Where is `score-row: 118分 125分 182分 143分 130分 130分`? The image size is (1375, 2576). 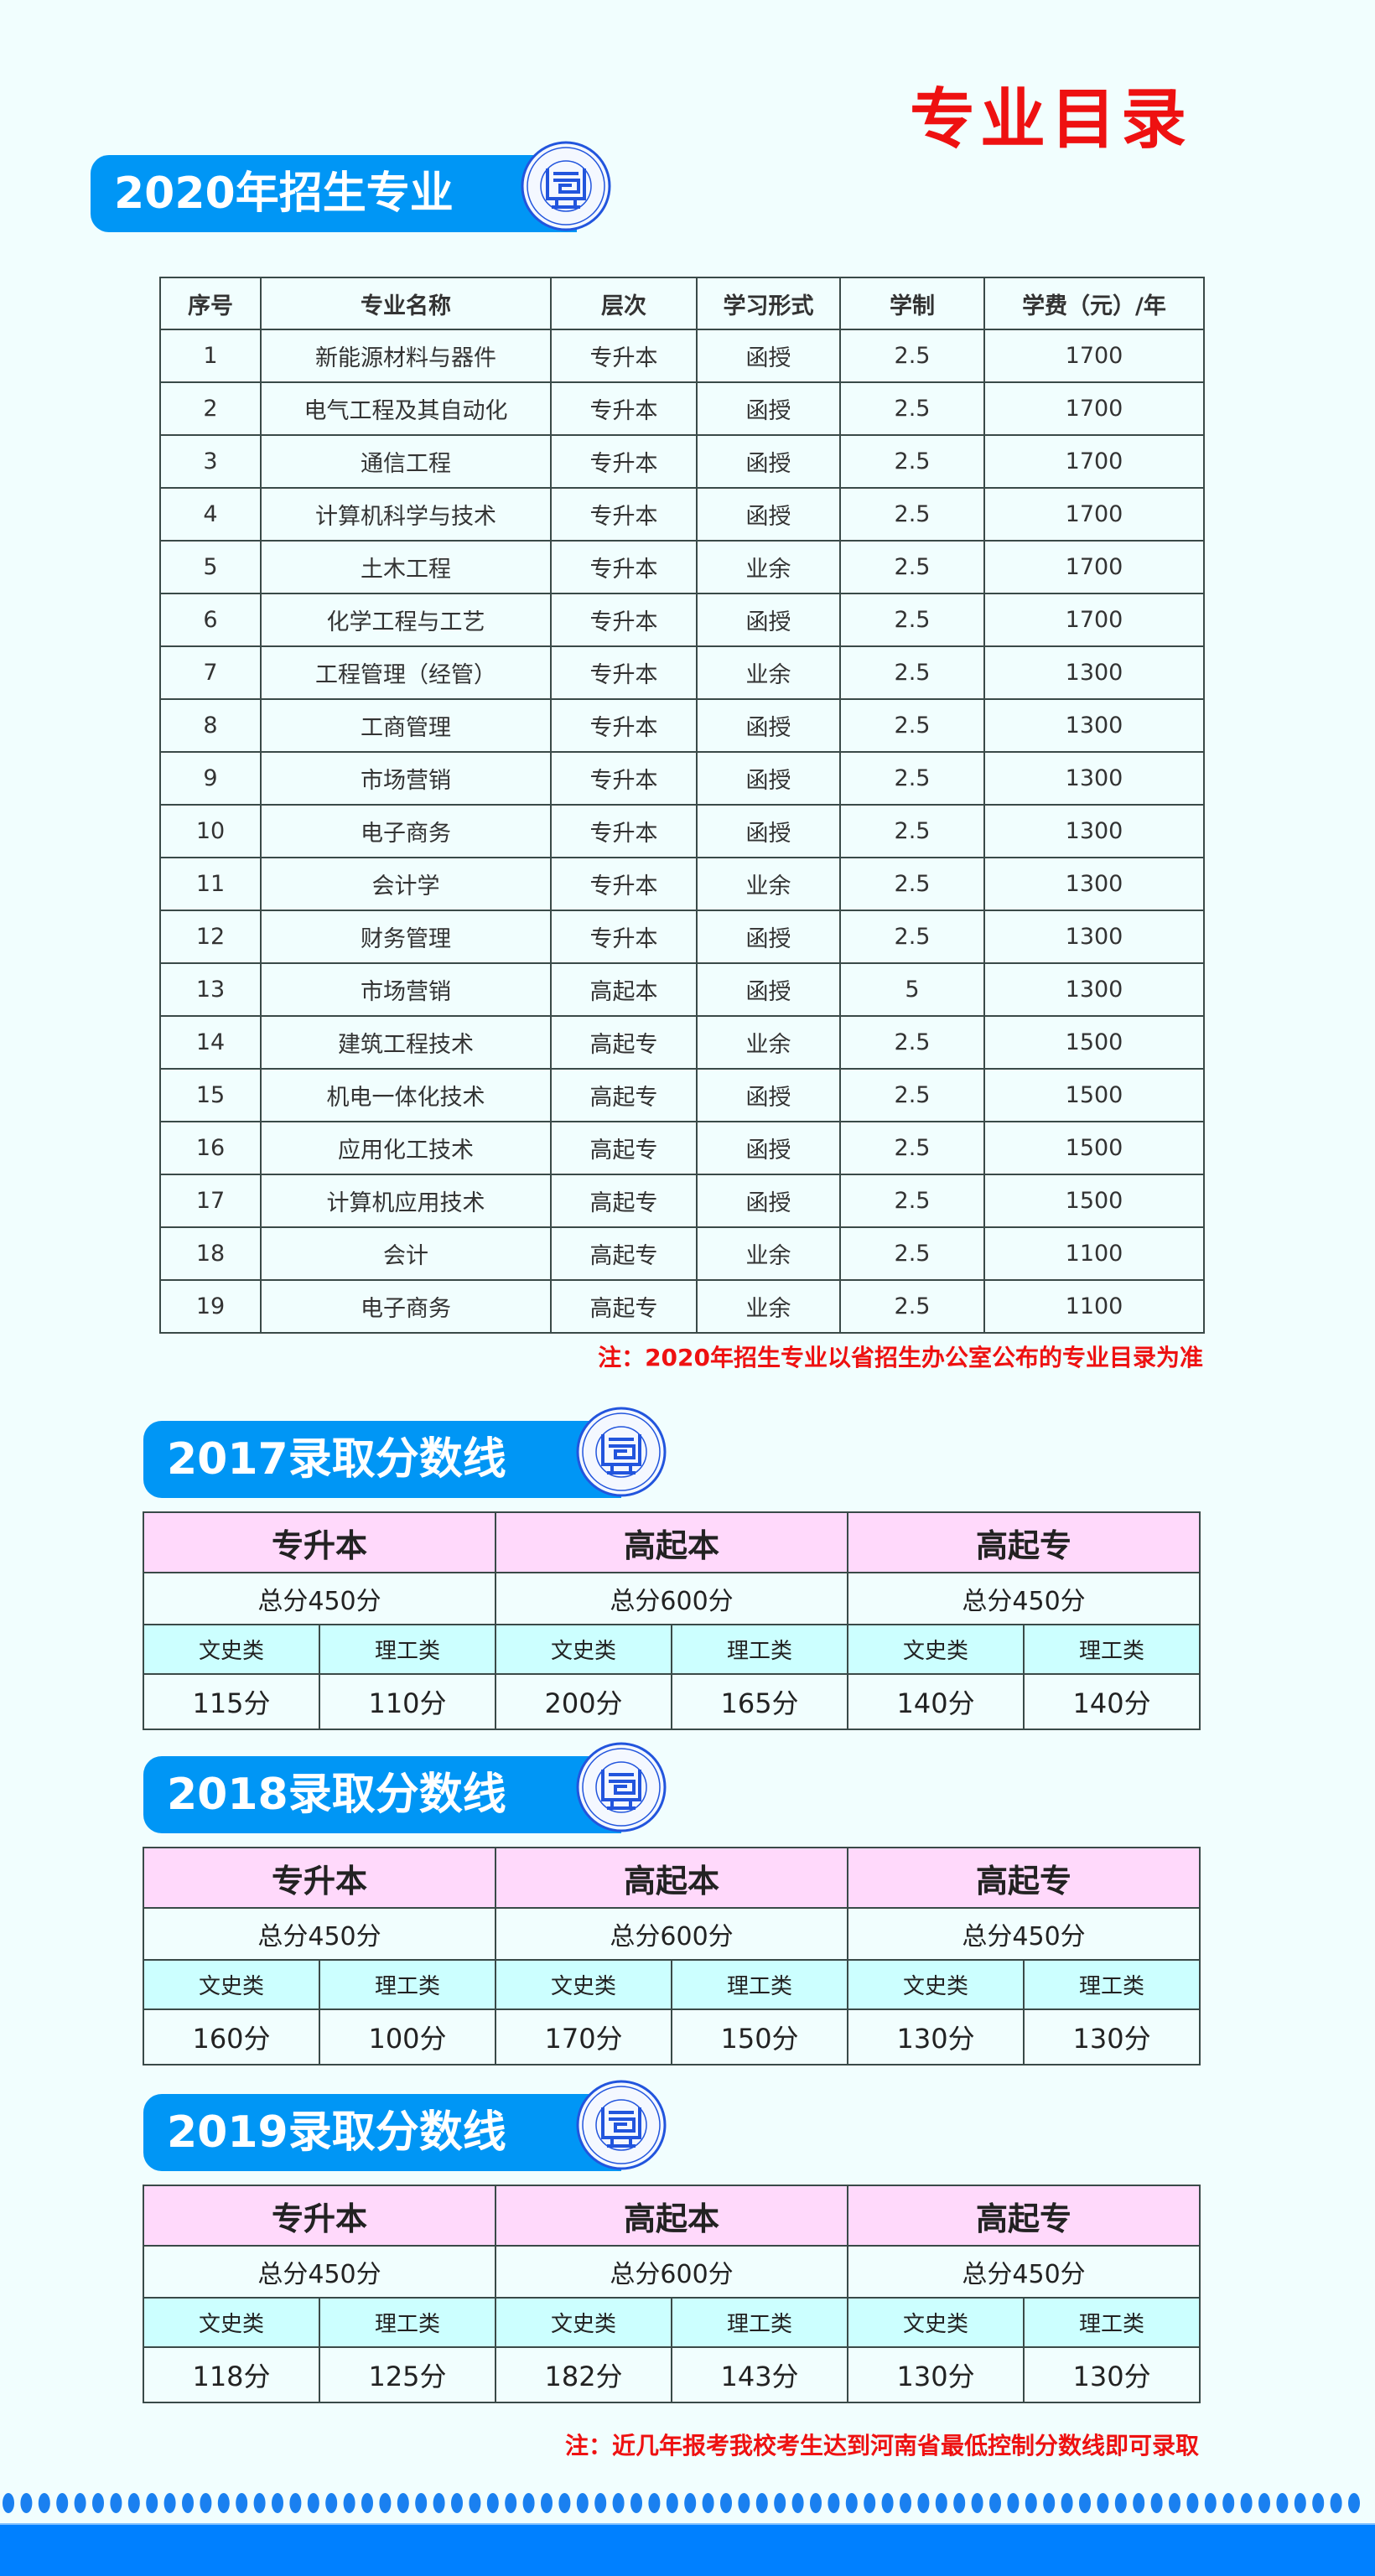 score-row: 118分 125分 182分 143分 130分 130分 is located at coordinates (672, 2374).